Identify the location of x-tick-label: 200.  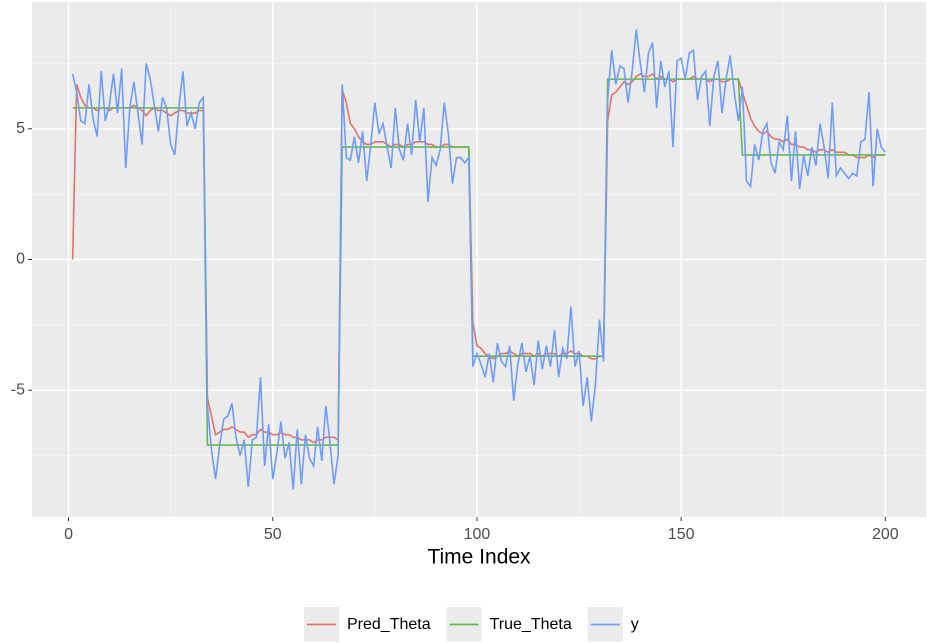
(885, 534).